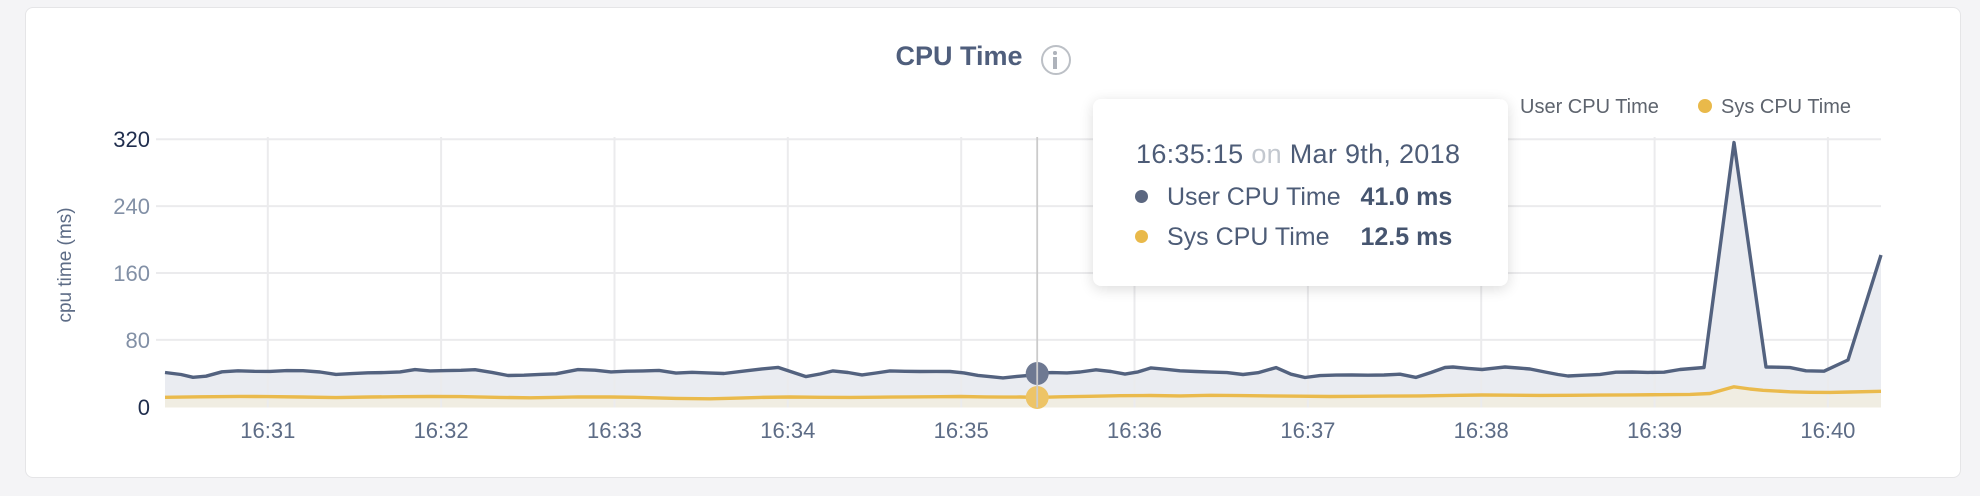  I want to click on svg-text: 16:38, so click(1481, 430).